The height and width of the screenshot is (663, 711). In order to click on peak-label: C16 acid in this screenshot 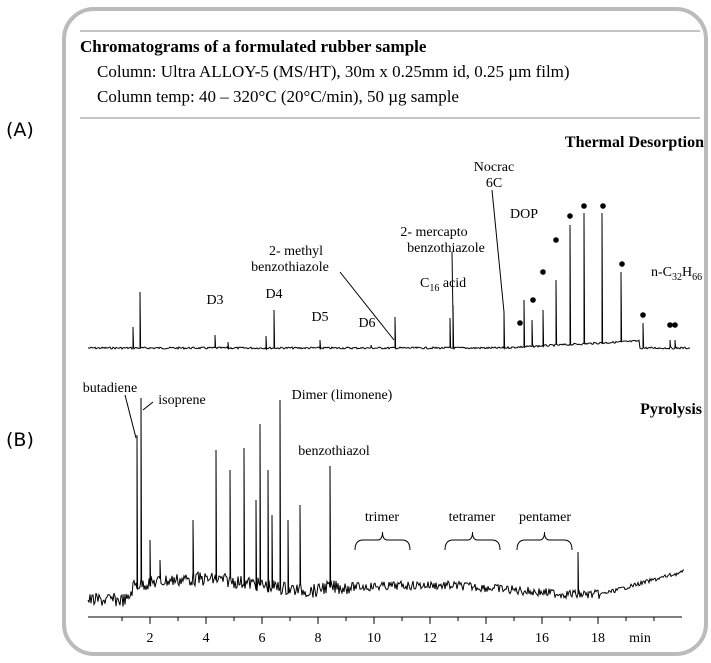, I will do `click(443, 285)`.